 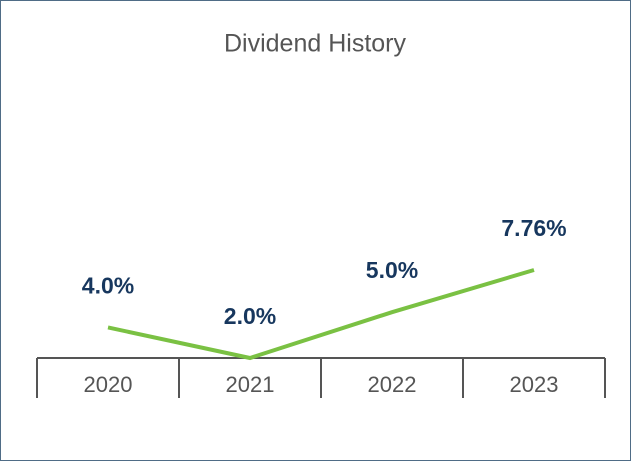 What do you see at coordinates (108, 384) in the screenshot?
I see `x-tick-label: 2020` at bounding box center [108, 384].